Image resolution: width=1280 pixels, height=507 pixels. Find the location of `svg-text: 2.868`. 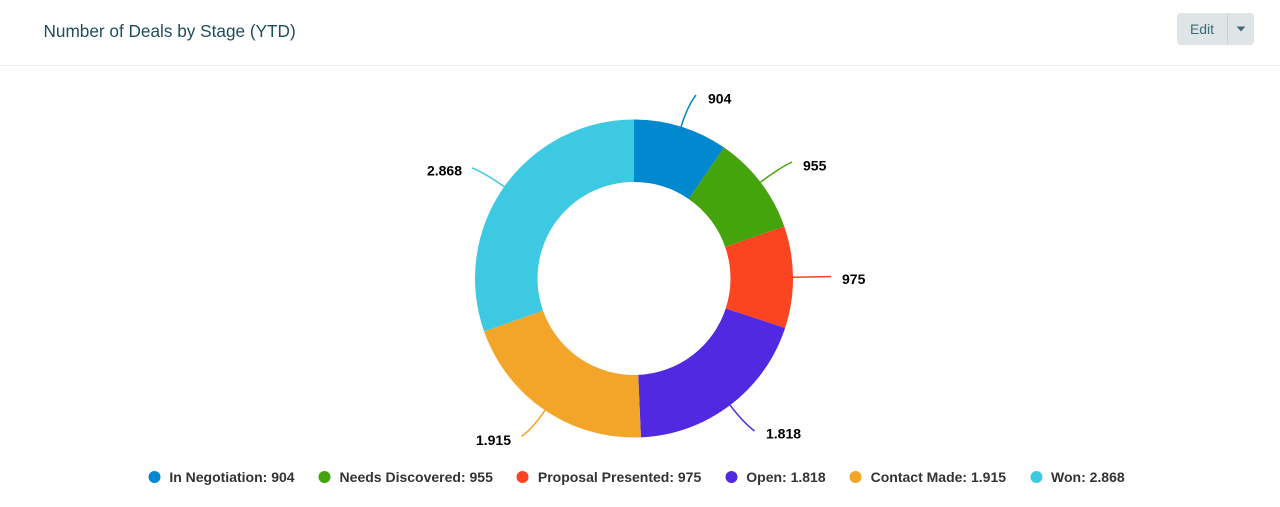

svg-text: 2.868 is located at coordinates (444, 171).